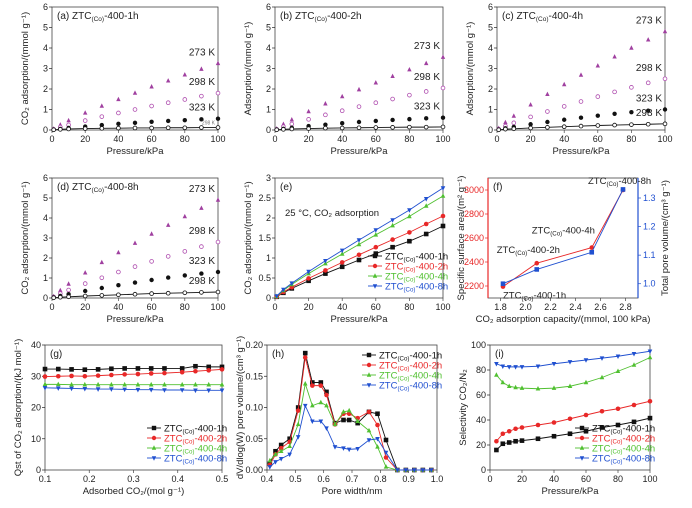  I want to click on panel-label: (i), so click(499, 354).